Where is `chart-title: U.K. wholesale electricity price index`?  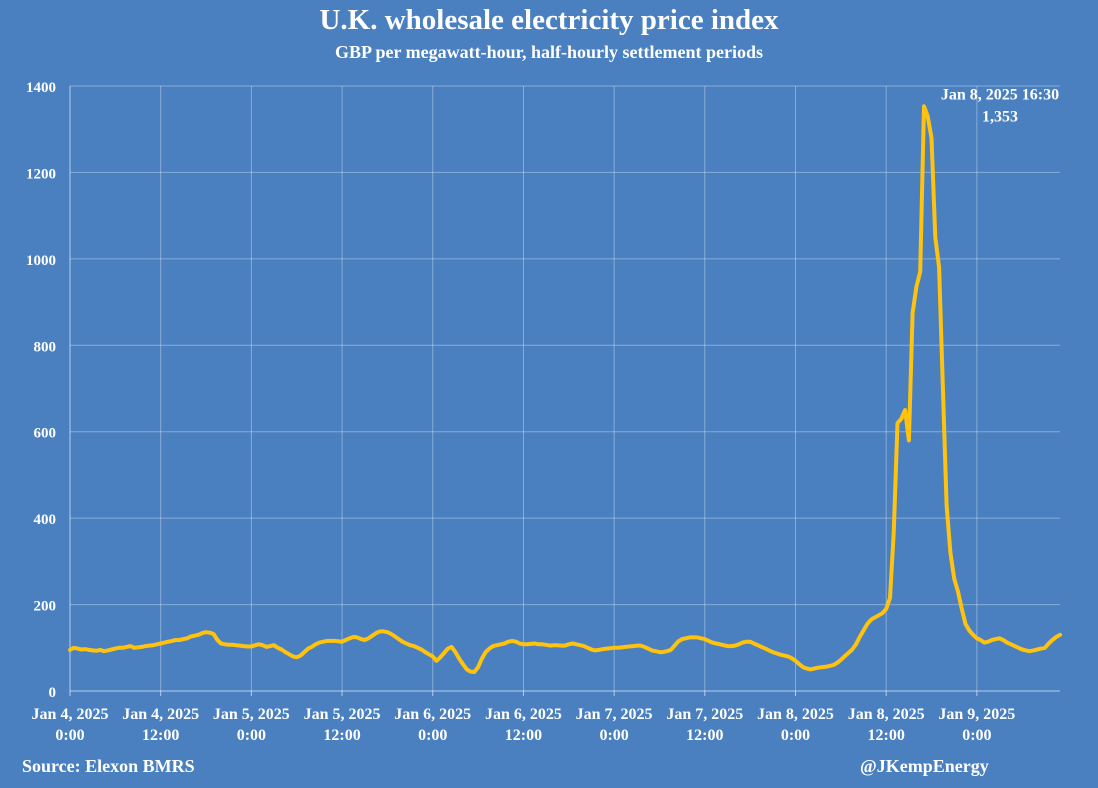 chart-title: U.K. wholesale electricity price index is located at coordinates (549, 20).